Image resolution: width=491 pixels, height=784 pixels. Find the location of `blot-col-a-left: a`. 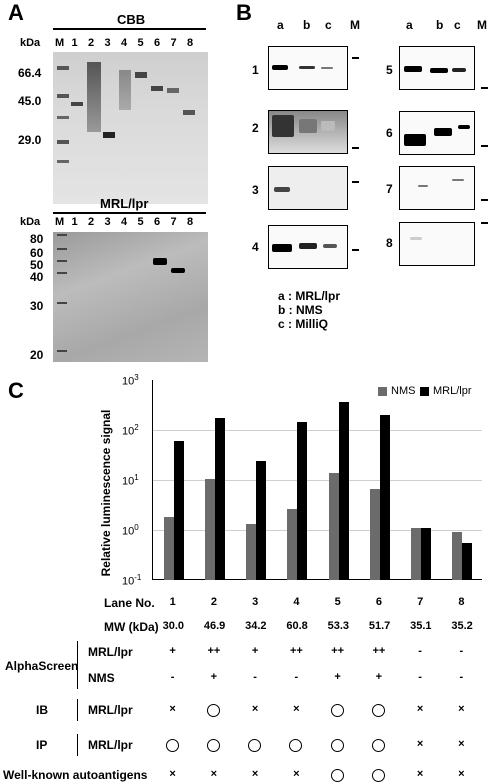

blot-col-a-left: a is located at coordinates (280, 25).